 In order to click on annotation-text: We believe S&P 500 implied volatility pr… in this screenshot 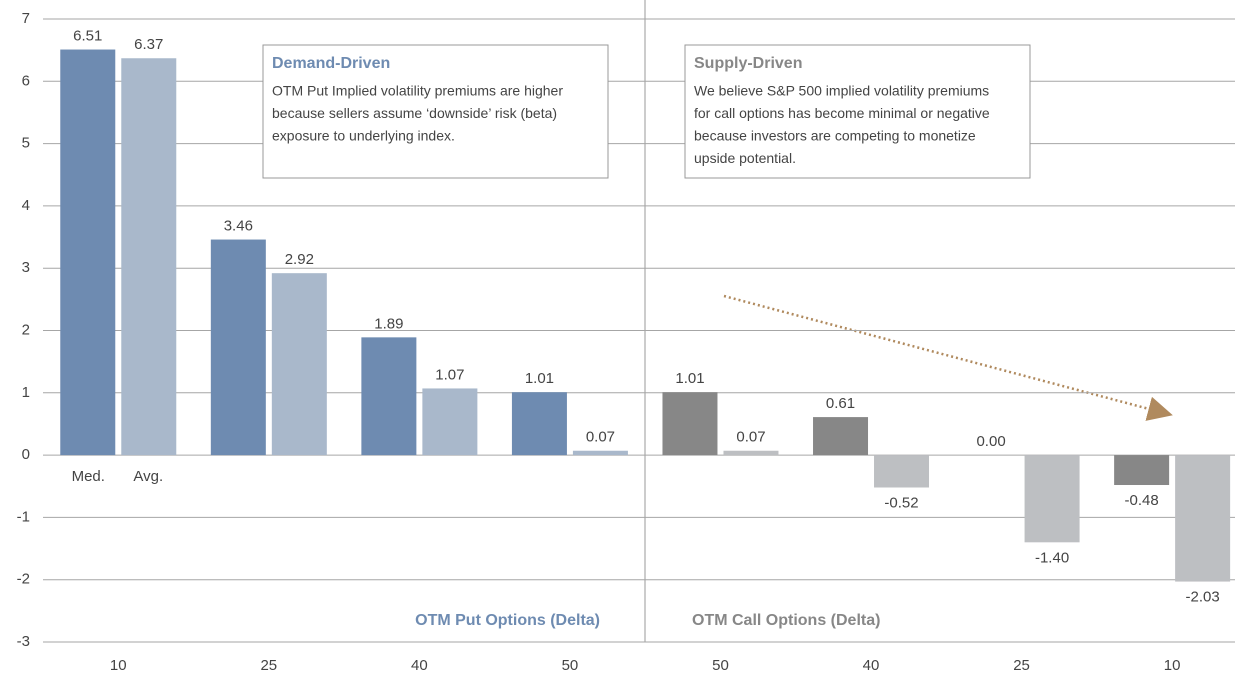, I will do `click(841, 91)`.